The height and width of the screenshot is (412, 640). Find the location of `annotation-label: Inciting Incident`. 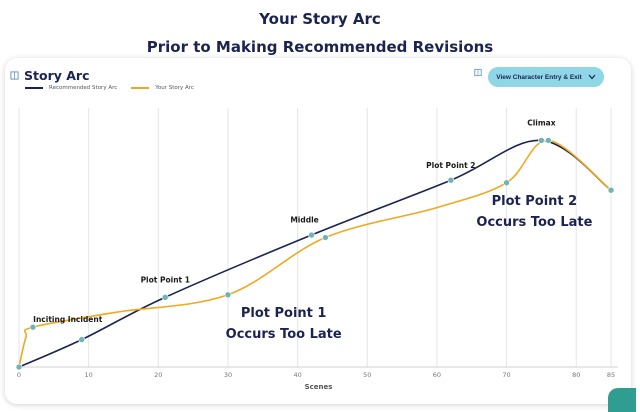

annotation-label: Inciting Incident is located at coordinates (68, 319).